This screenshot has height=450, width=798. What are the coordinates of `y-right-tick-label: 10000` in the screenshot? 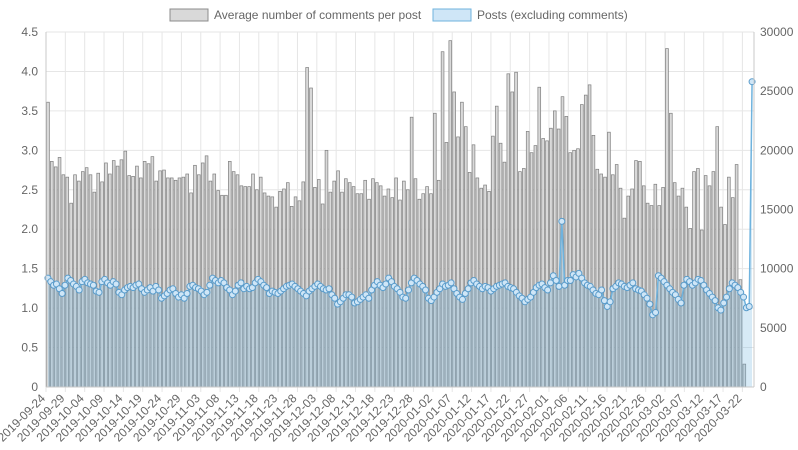 It's located at (777, 269).